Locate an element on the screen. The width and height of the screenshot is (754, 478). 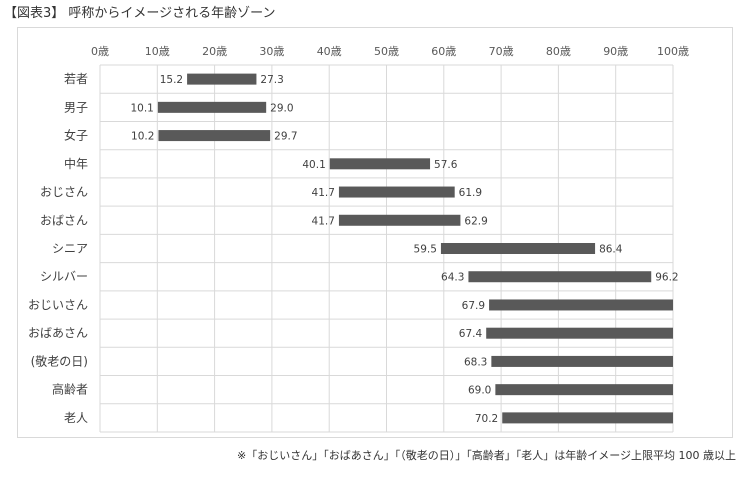
category-label: 中年 is located at coordinates (76, 163).